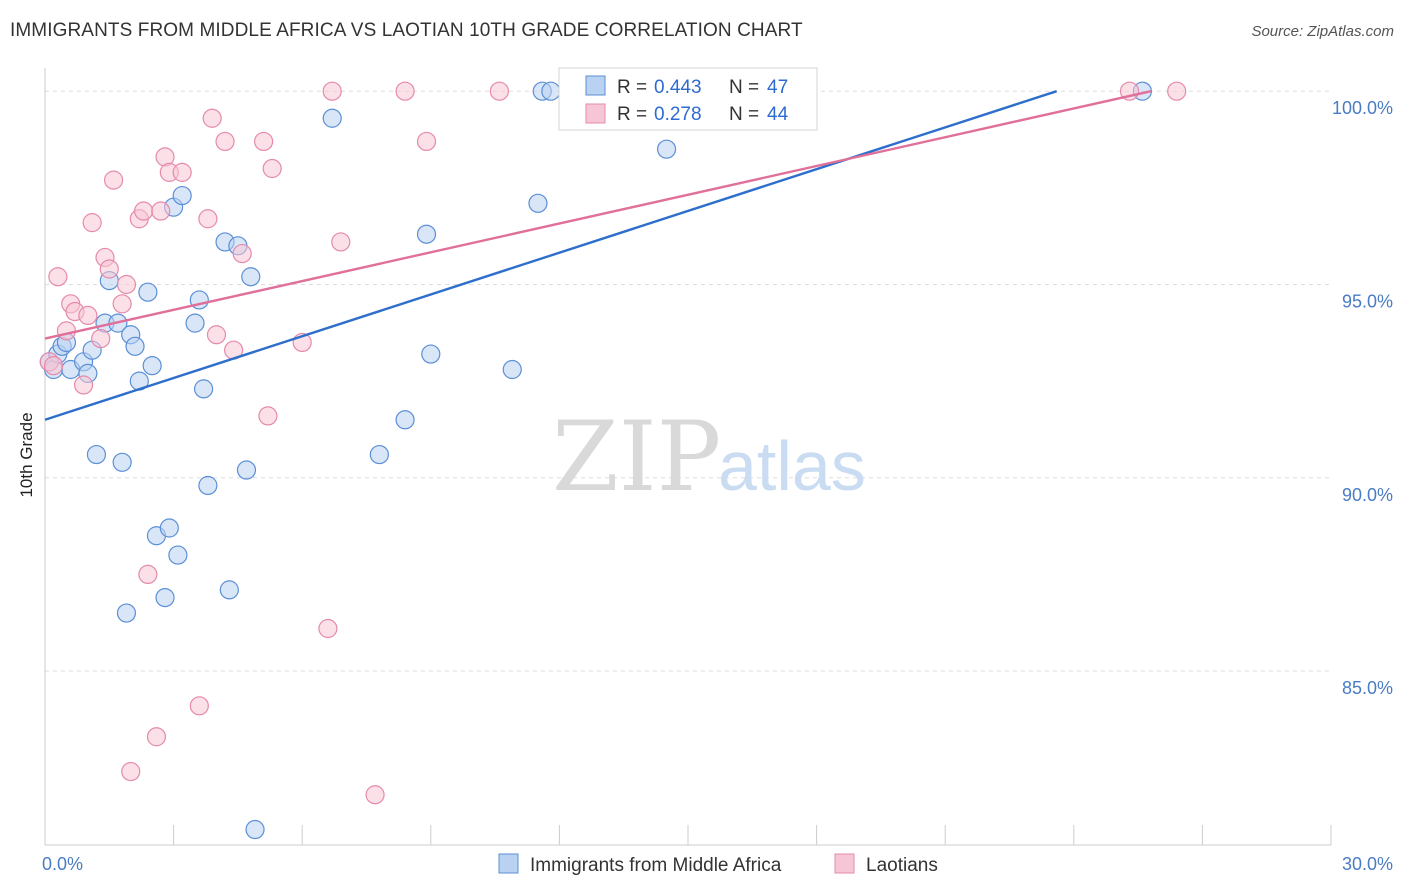 The width and height of the screenshot is (1406, 892). Describe the element at coordinates (632, 114) in the screenshot. I see `legend-r-label-1: R =` at that location.